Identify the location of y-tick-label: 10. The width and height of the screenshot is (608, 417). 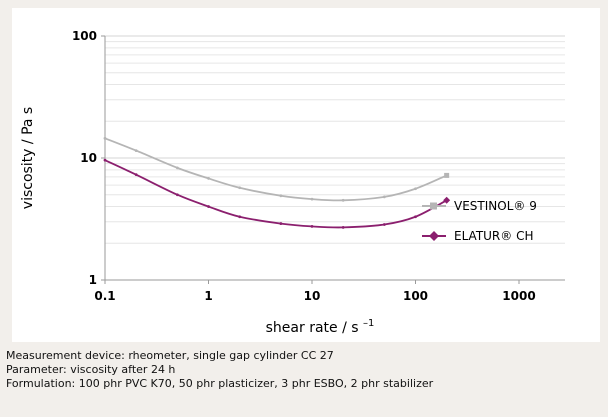
(88, 158).